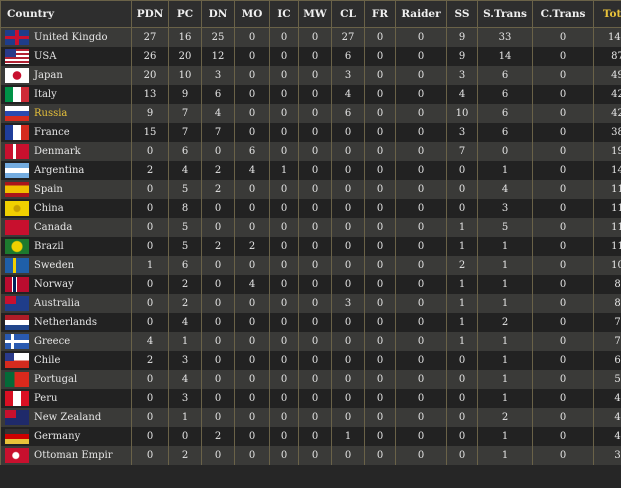  Describe the element at coordinates (49, 246) in the screenshot. I see `country-name: Brazil` at that location.